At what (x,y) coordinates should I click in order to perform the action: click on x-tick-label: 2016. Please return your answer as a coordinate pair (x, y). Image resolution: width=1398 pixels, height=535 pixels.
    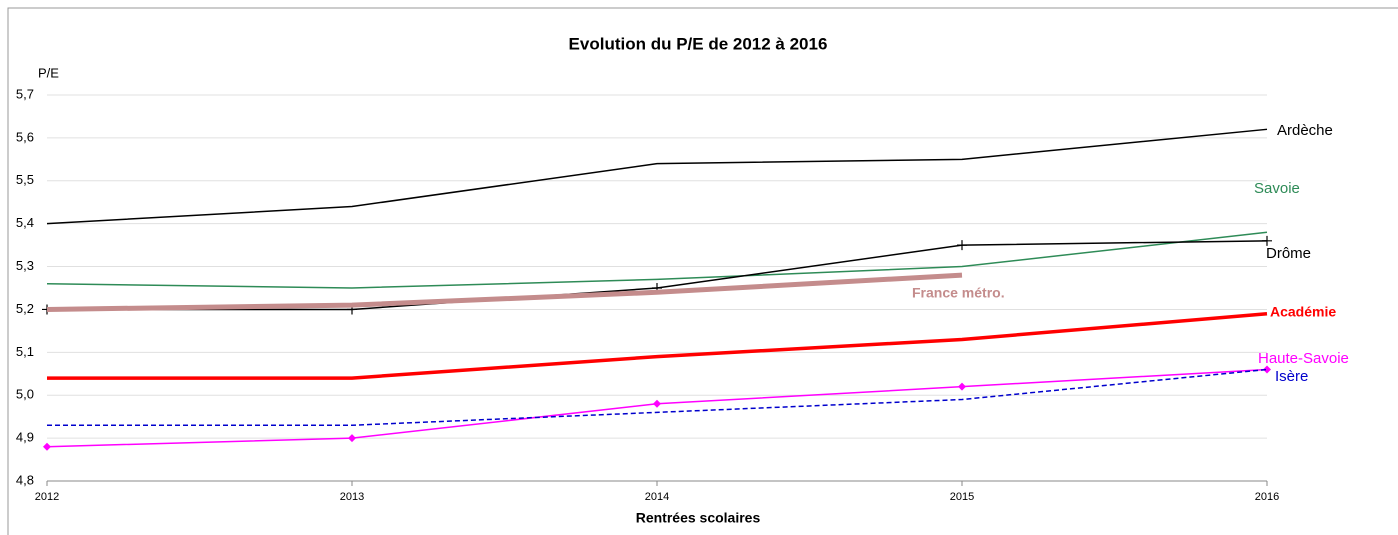
    Looking at the image, I should click on (1267, 497).